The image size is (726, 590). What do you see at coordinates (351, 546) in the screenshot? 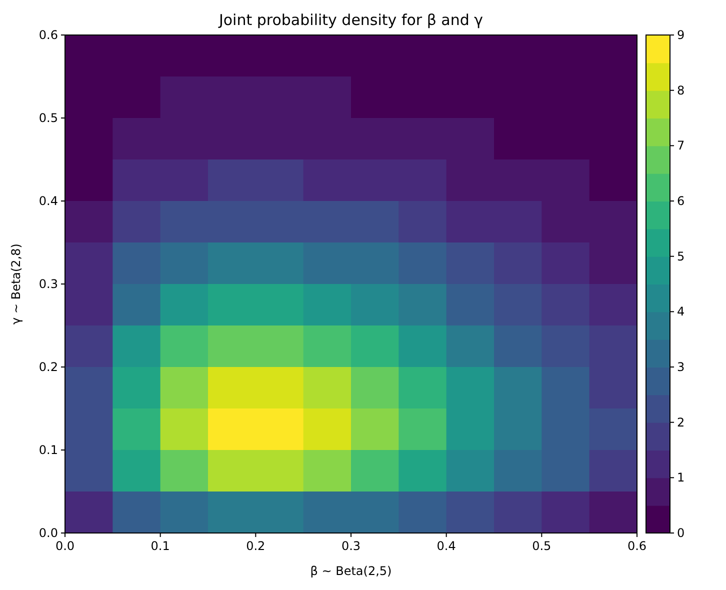
I see `x-tick-label: 0.3` at bounding box center [351, 546].